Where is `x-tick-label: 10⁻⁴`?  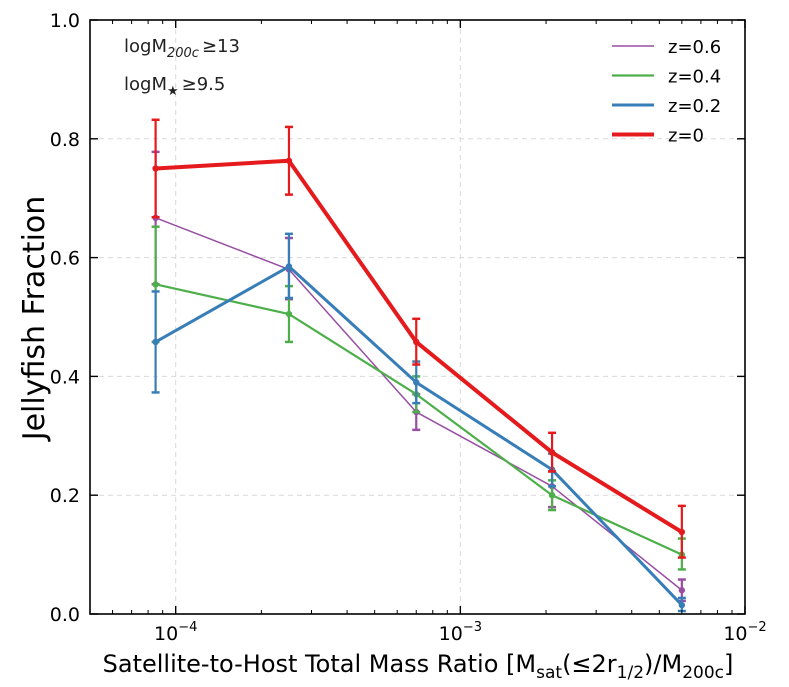 x-tick-label: 10⁻⁴ is located at coordinates (175, 632).